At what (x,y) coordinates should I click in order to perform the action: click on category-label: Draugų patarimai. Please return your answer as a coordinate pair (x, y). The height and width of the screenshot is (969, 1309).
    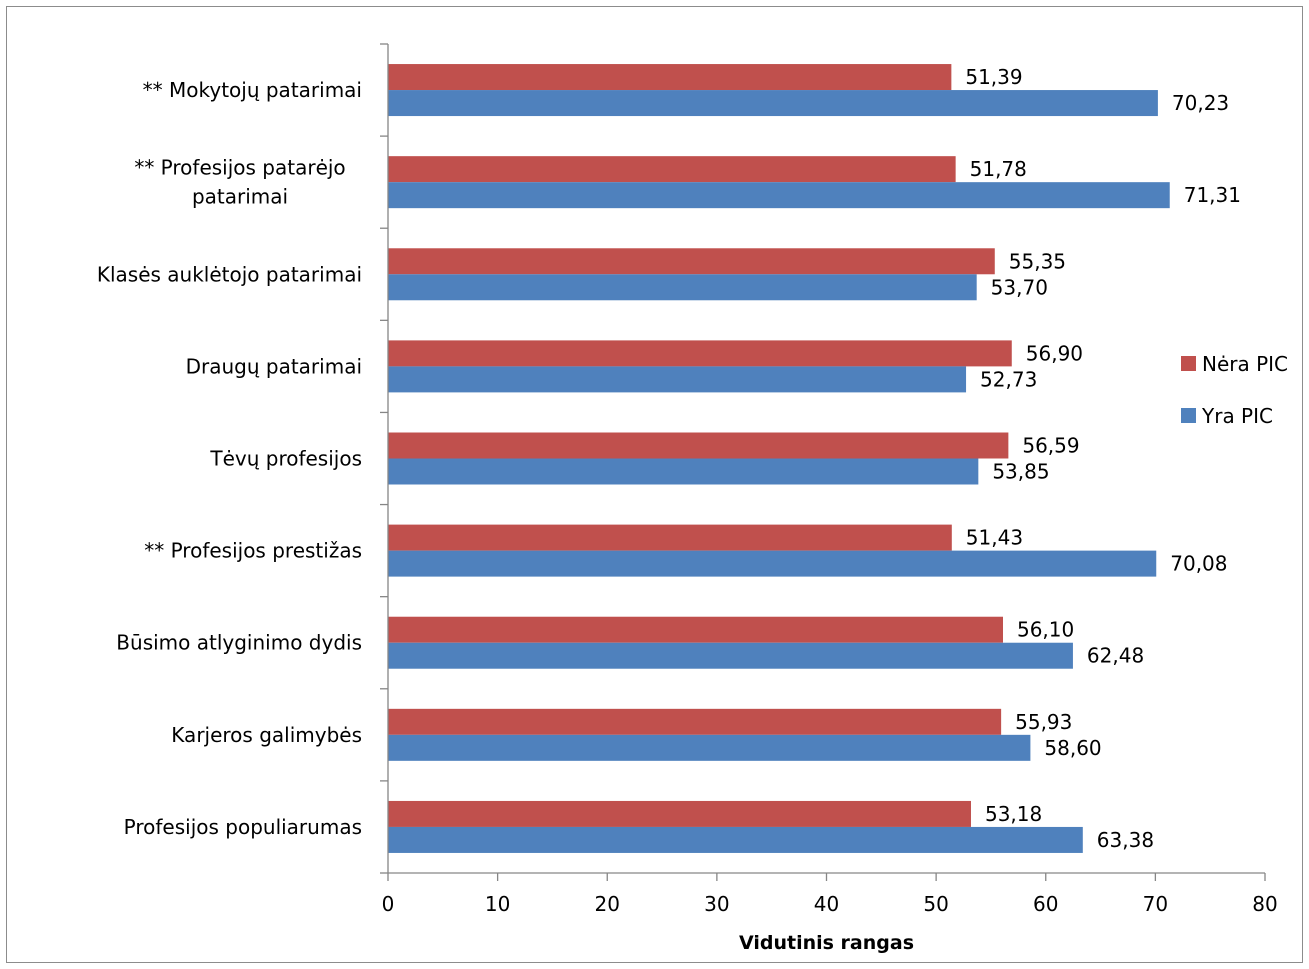
    Looking at the image, I should click on (274, 366).